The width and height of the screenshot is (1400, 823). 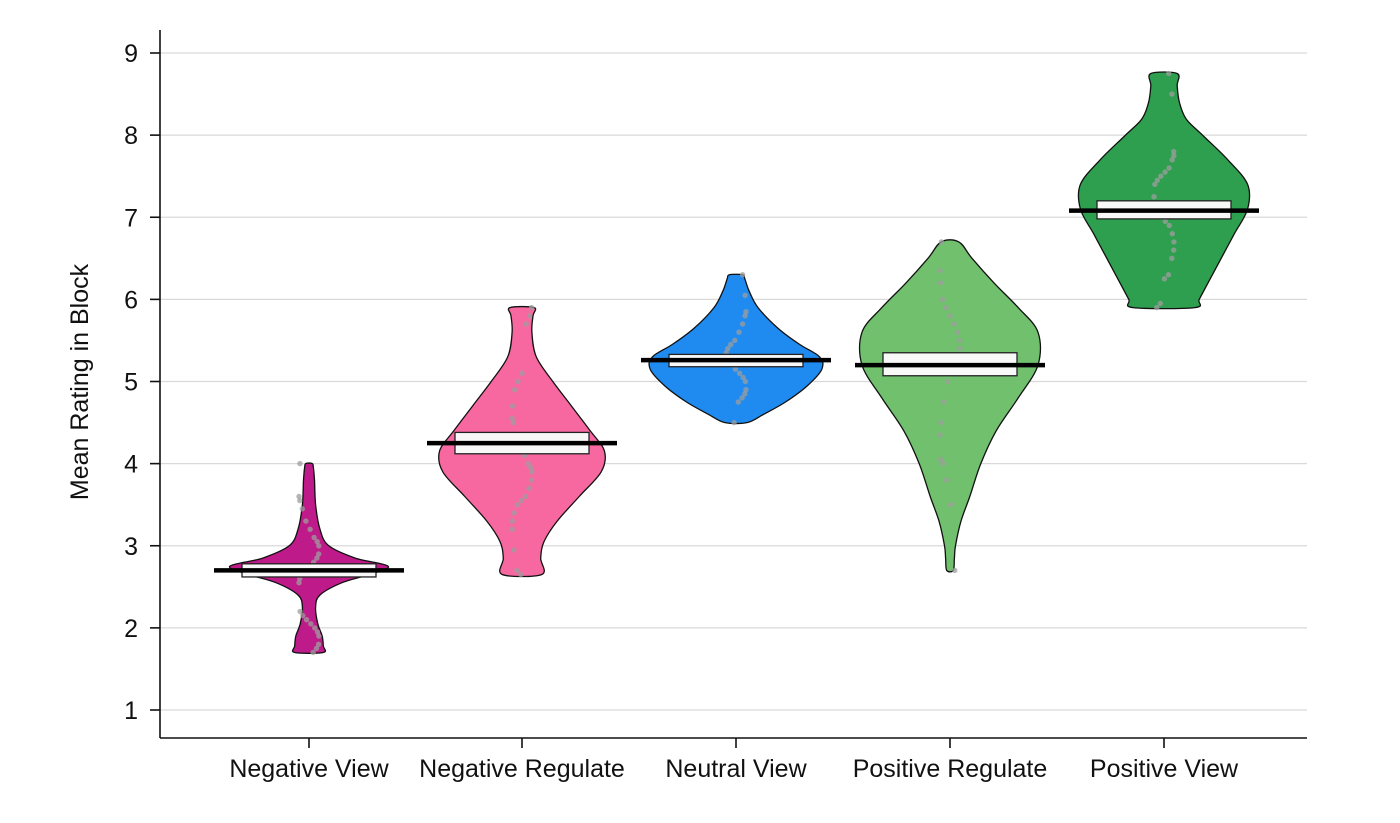 I want to click on violin-group-negative-view, so click(x=309, y=558).